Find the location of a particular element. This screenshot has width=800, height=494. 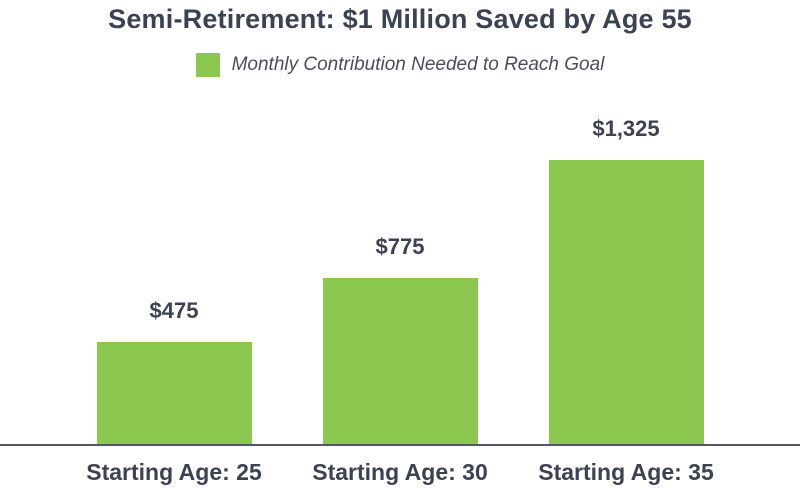

x-axis-label-age-30: Starting Age: 30 is located at coordinates (400, 472).